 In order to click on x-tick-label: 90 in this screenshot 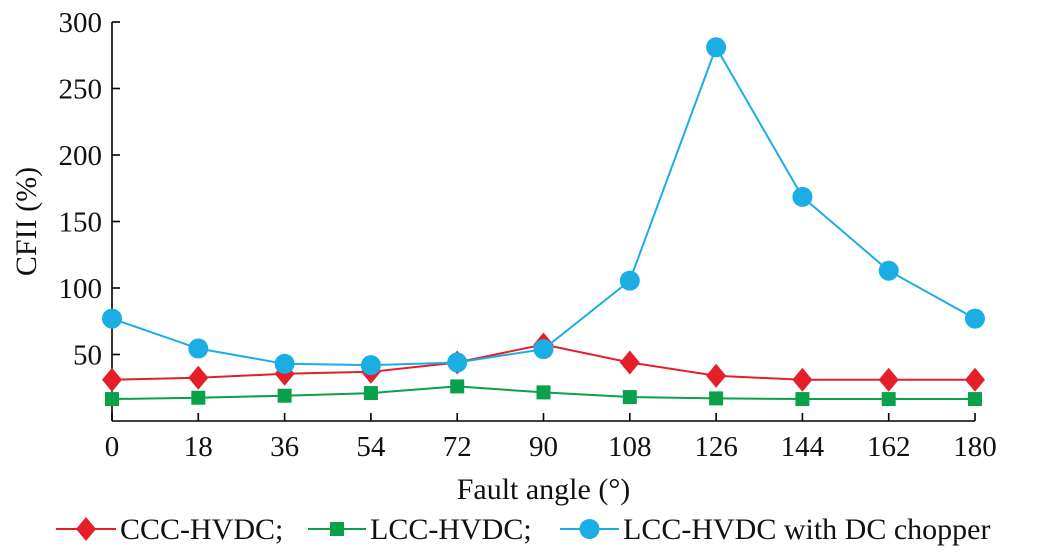, I will do `click(543, 447)`.